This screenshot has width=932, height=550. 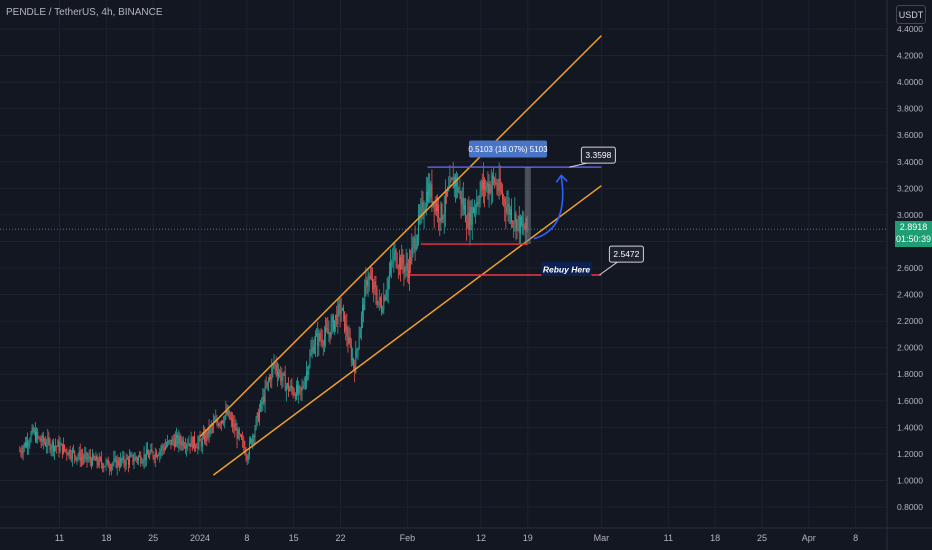 What do you see at coordinates (910, 135) in the screenshot?
I see `y-tick-label: 3.6000` at bounding box center [910, 135].